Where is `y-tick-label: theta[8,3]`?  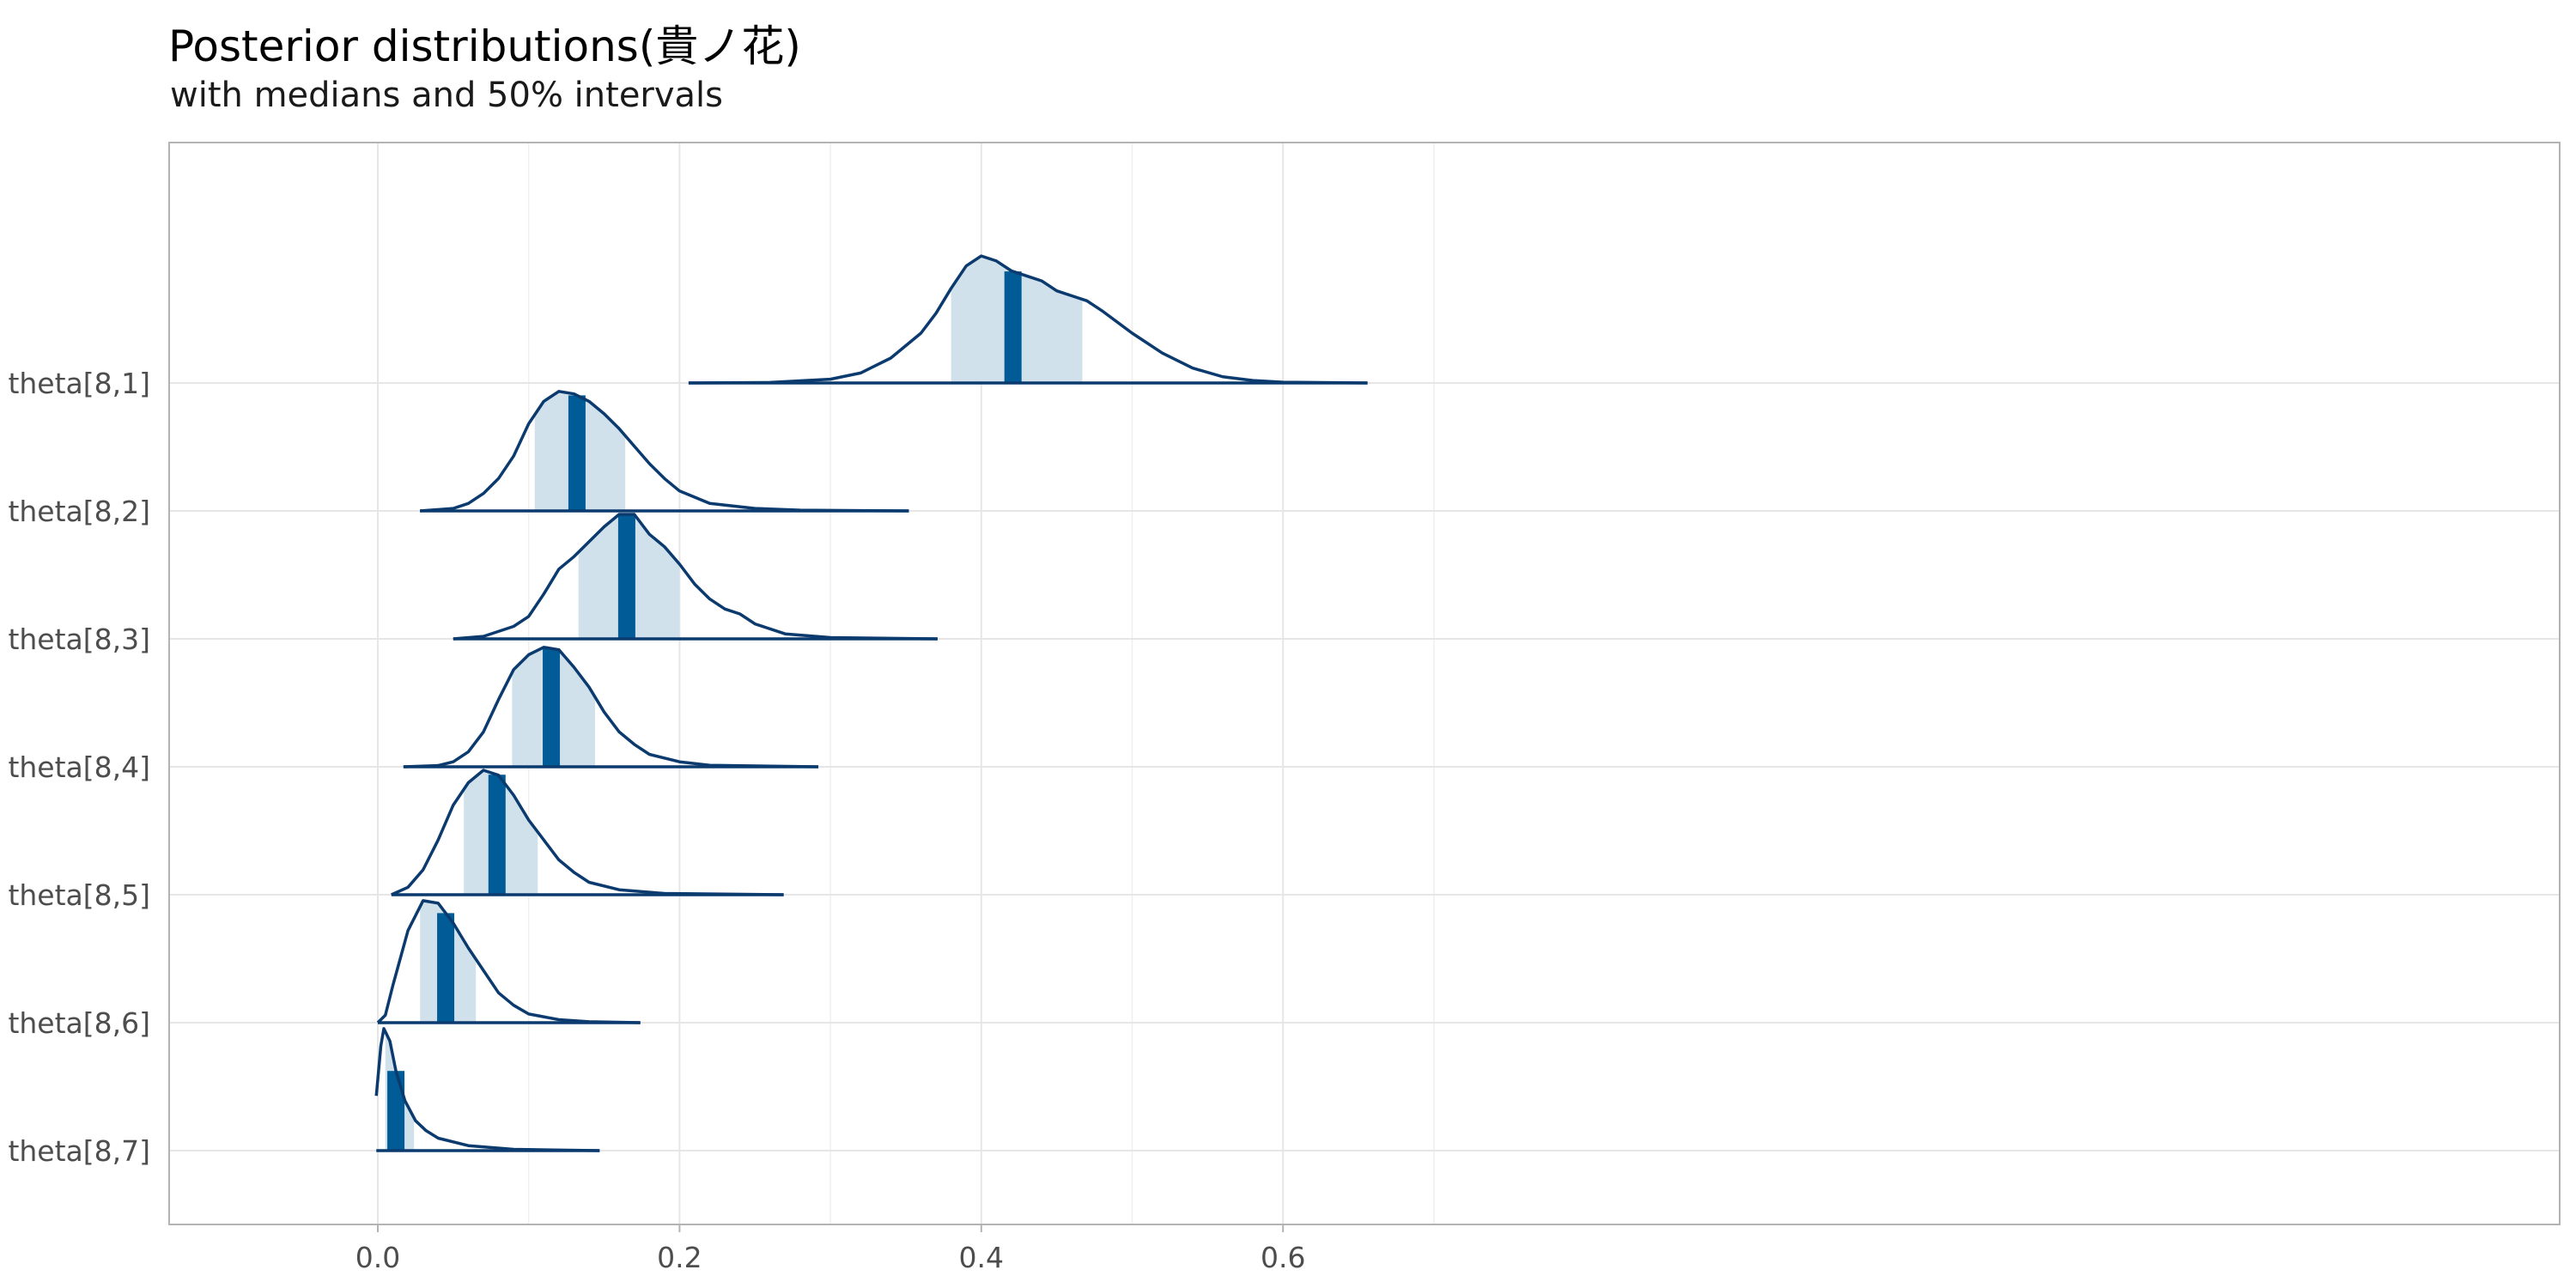
y-tick-label: theta[8,3] is located at coordinates (79, 640).